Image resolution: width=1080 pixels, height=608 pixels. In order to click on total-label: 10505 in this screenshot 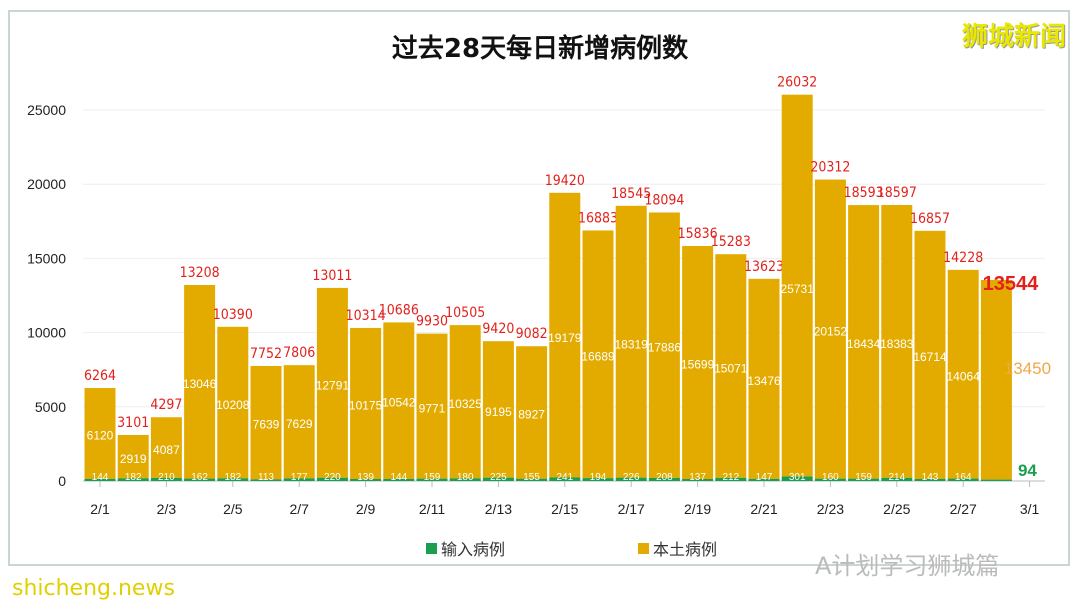, I will do `click(465, 313)`.